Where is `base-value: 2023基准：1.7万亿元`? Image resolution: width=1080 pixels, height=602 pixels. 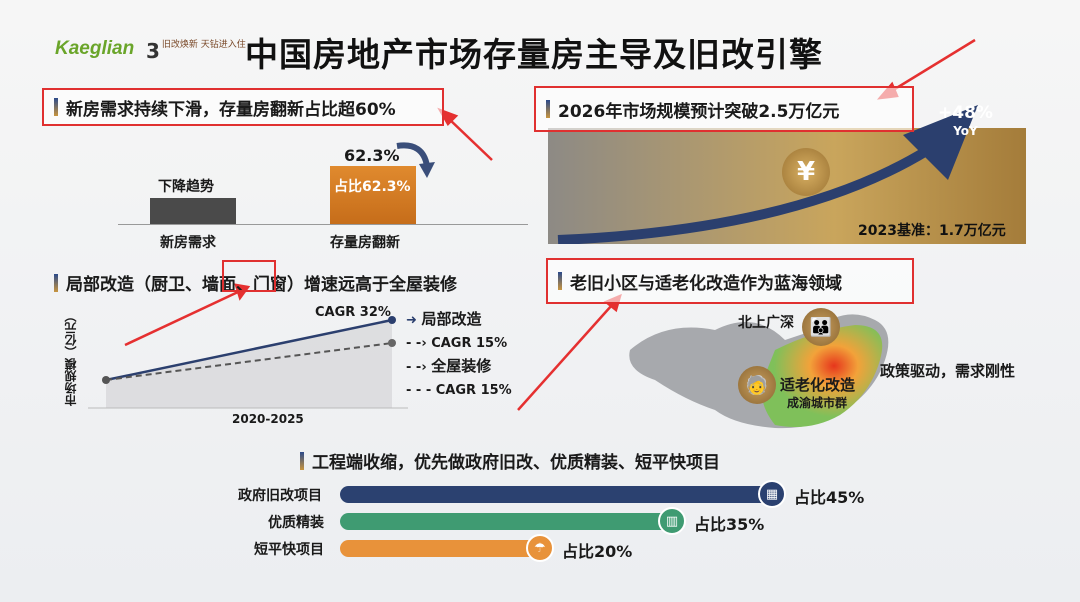
base-value: 2023基准：1.7万亿元 is located at coordinates (932, 231).